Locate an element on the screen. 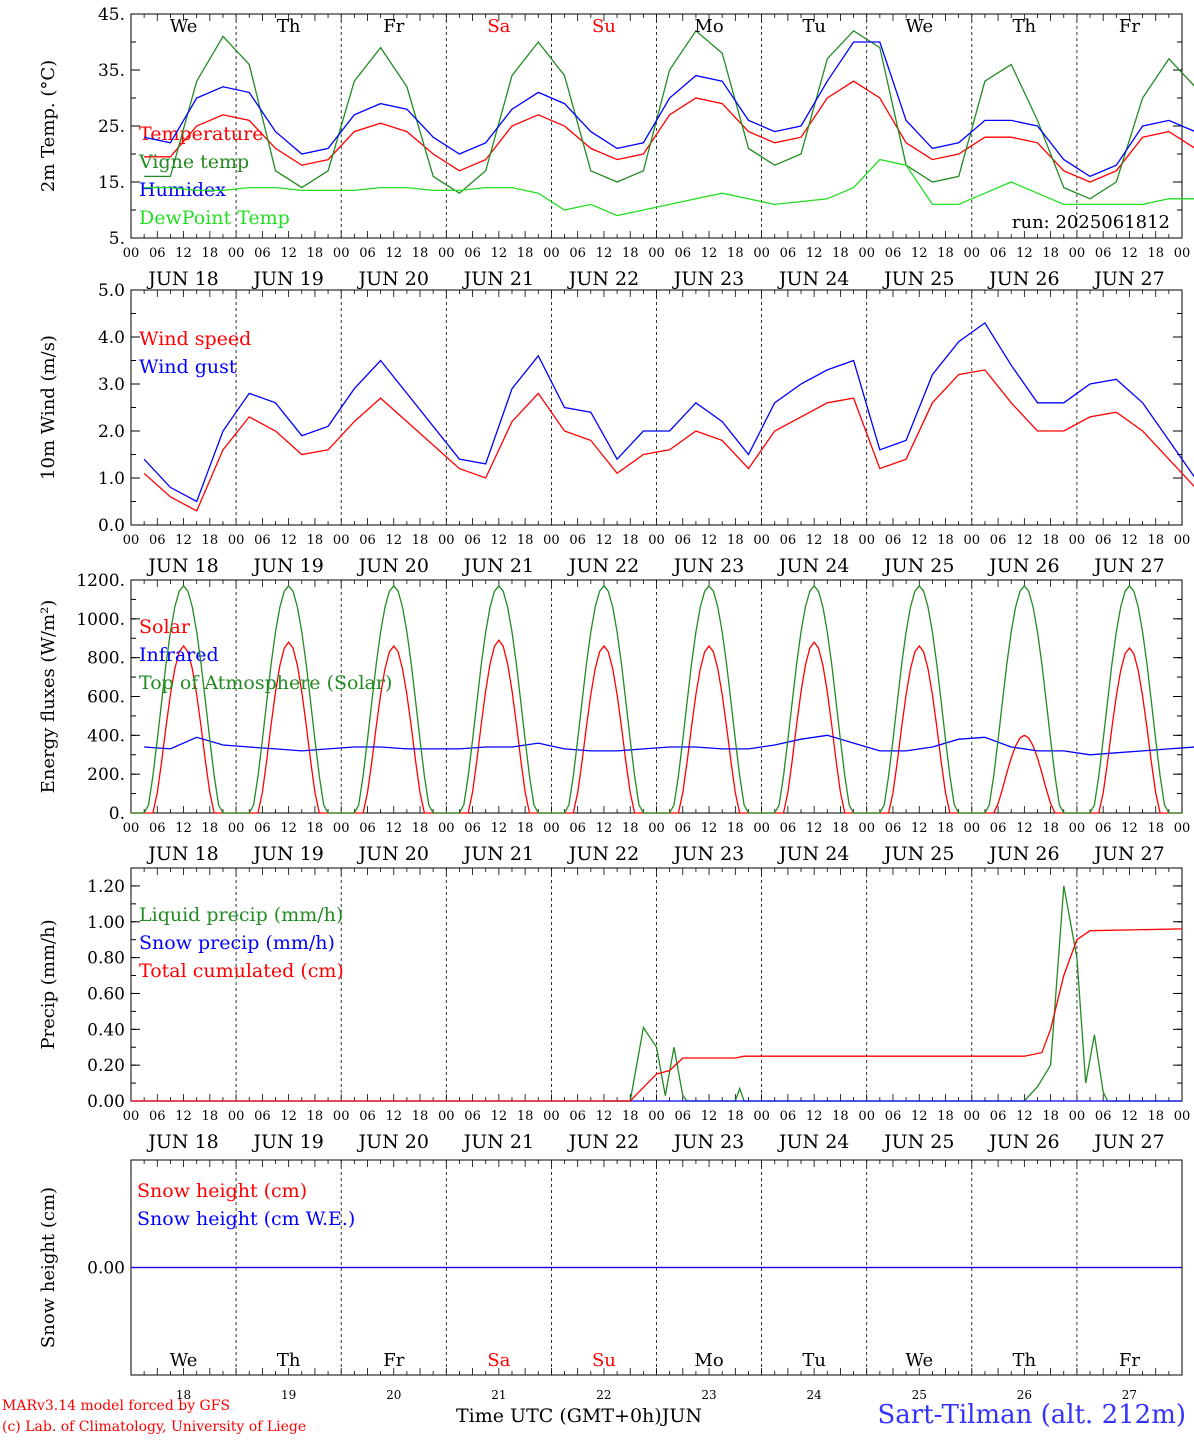  weekday-label: Mo is located at coordinates (708, 1360).